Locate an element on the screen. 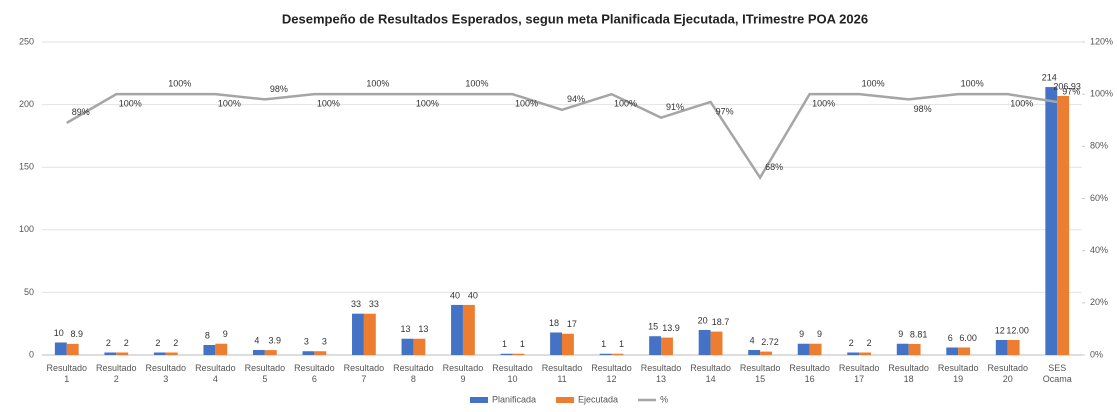 The height and width of the screenshot is (412, 1117). legend-label: Planificada is located at coordinates (514, 399).